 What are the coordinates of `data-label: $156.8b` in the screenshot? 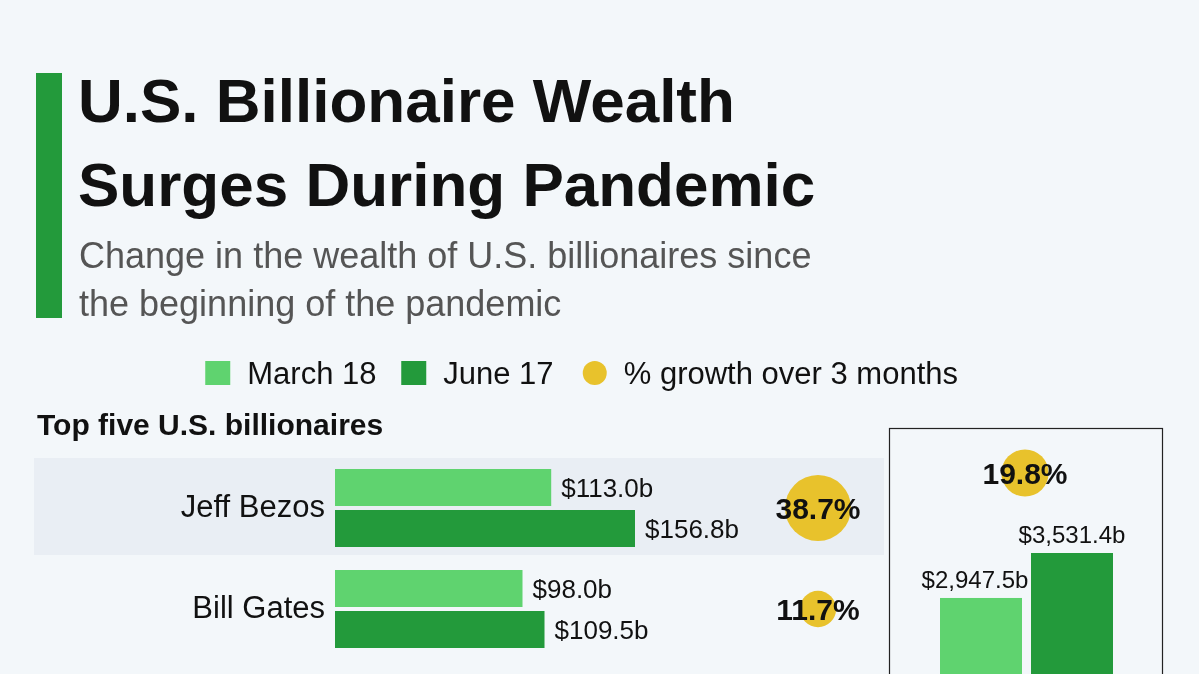 It's located at (692, 529).